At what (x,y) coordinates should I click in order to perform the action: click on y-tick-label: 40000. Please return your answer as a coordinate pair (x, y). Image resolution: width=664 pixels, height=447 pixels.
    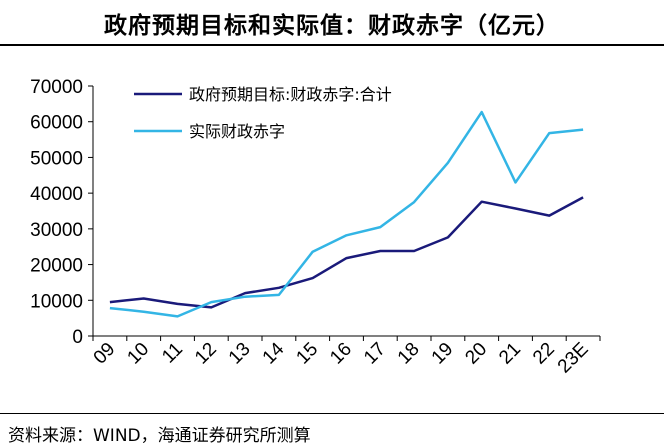
    Looking at the image, I should click on (56, 194).